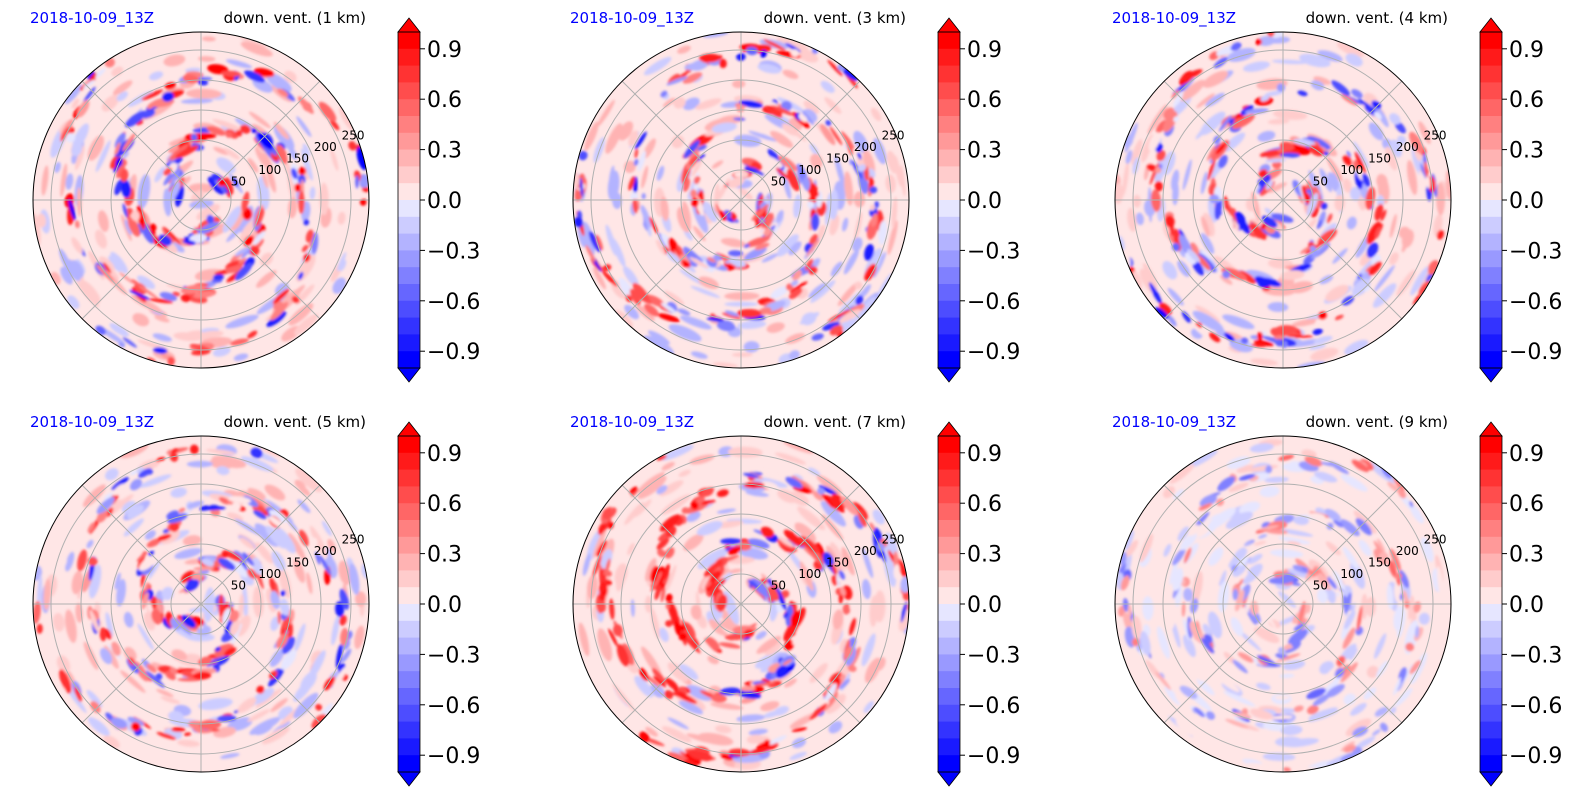 The height and width of the screenshot is (809, 1583). What do you see at coordinates (1320, 182) in the screenshot?
I see `ring-label: 50` at bounding box center [1320, 182].